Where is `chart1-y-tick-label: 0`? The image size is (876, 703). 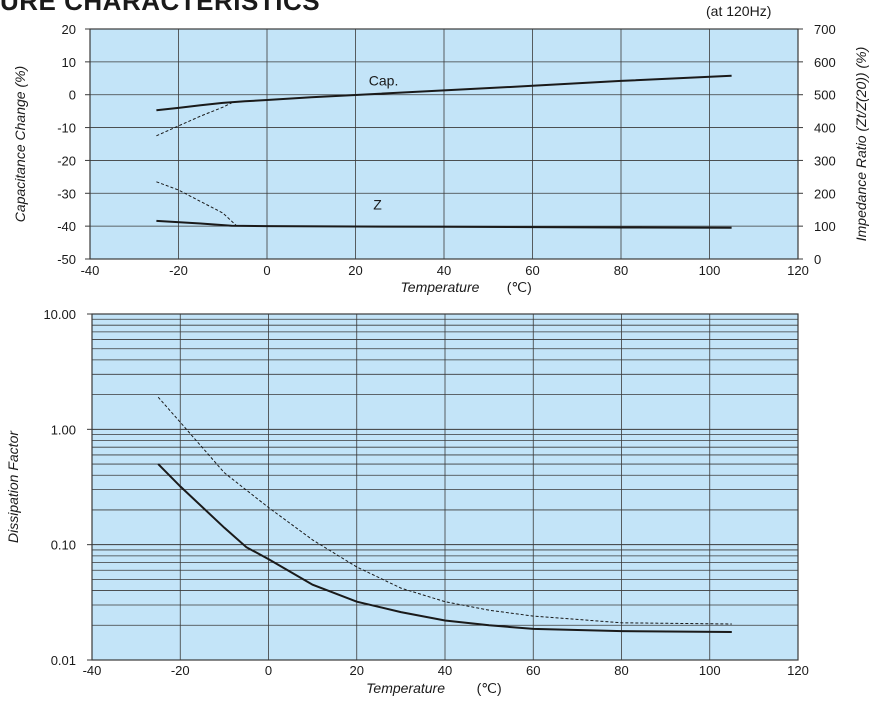 chart1-y-tick-label: 0 is located at coordinates (72, 95).